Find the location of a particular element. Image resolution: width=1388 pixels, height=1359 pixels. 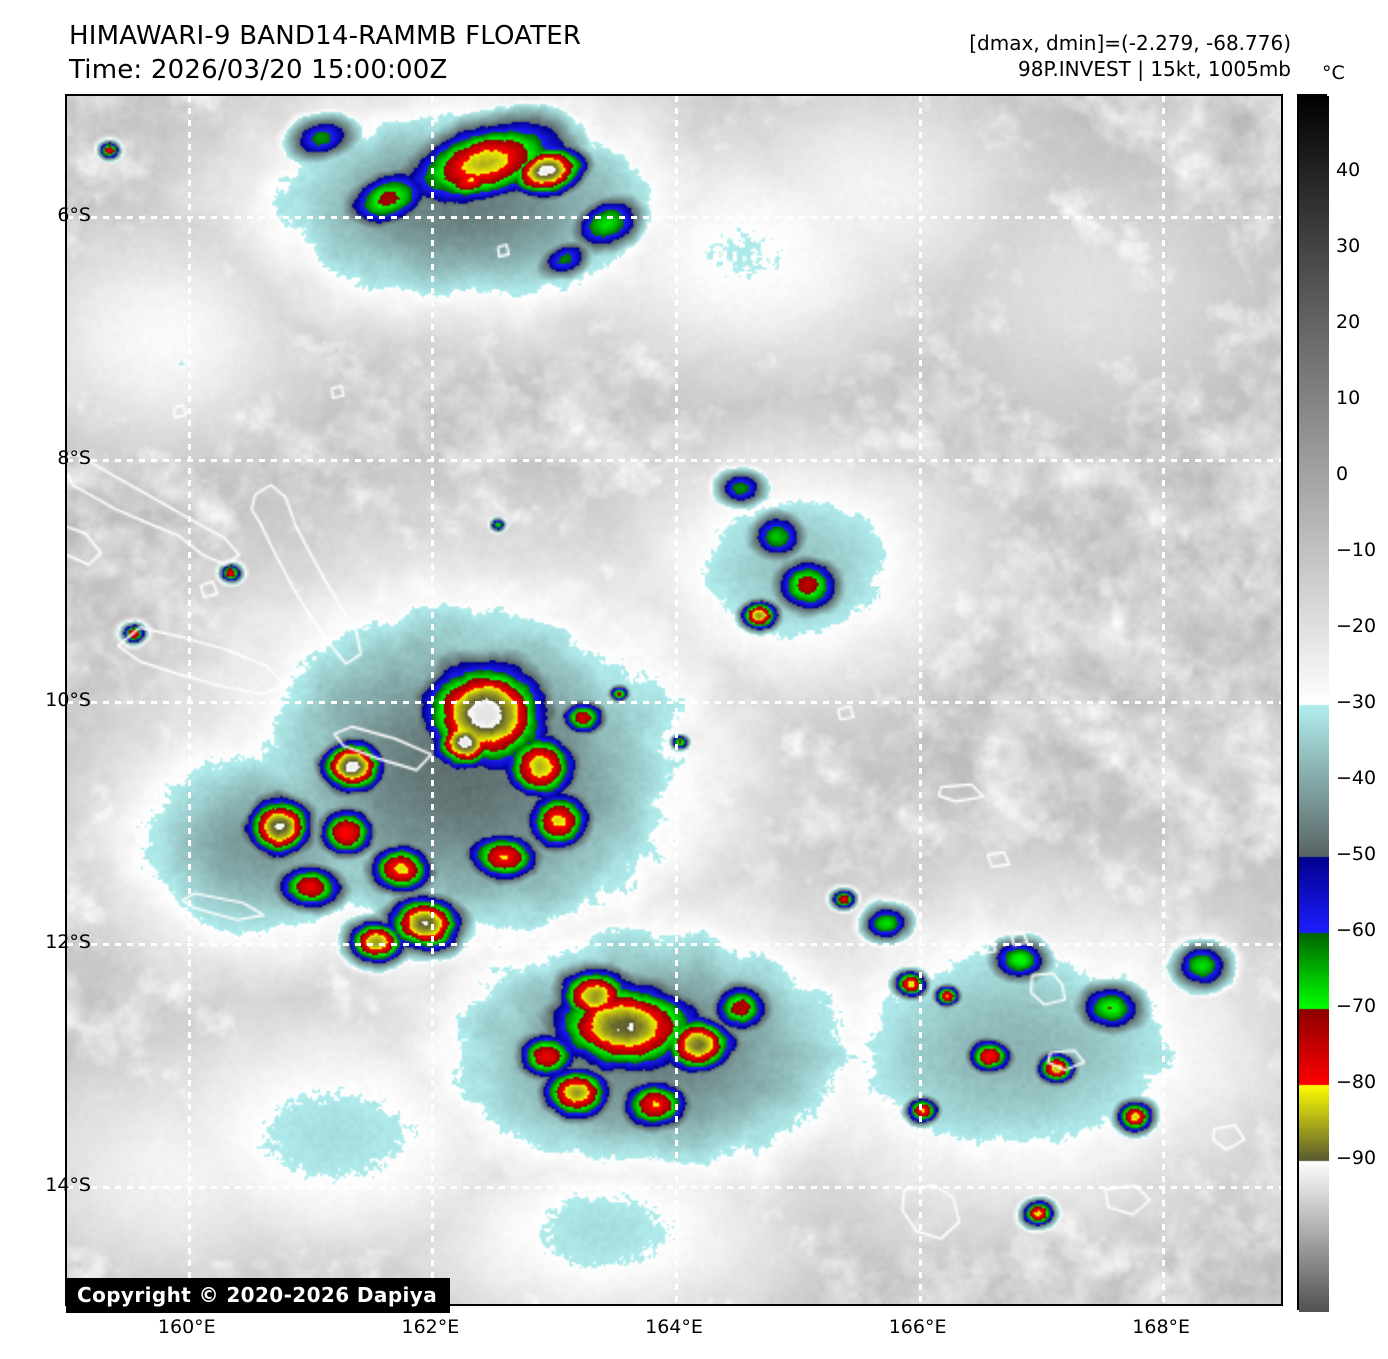

lat-tick-label-4: 14°S is located at coordinates (68, 1184).